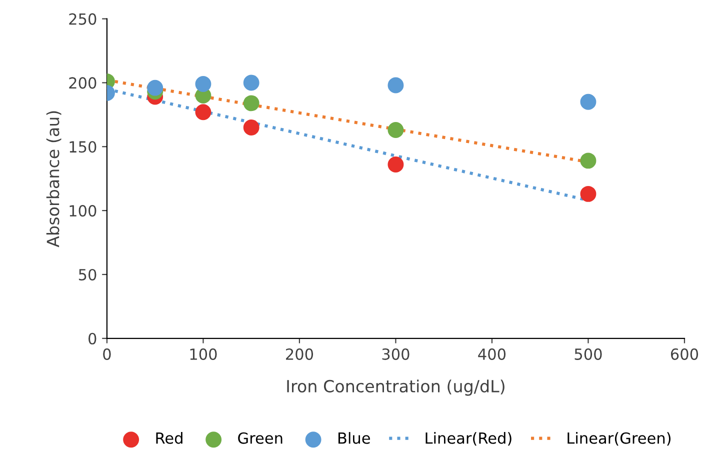 The width and height of the screenshot is (713, 470). Describe the element at coordinates (396, 354) in the screenshot. I see `x-tick-label: 300` at that location.